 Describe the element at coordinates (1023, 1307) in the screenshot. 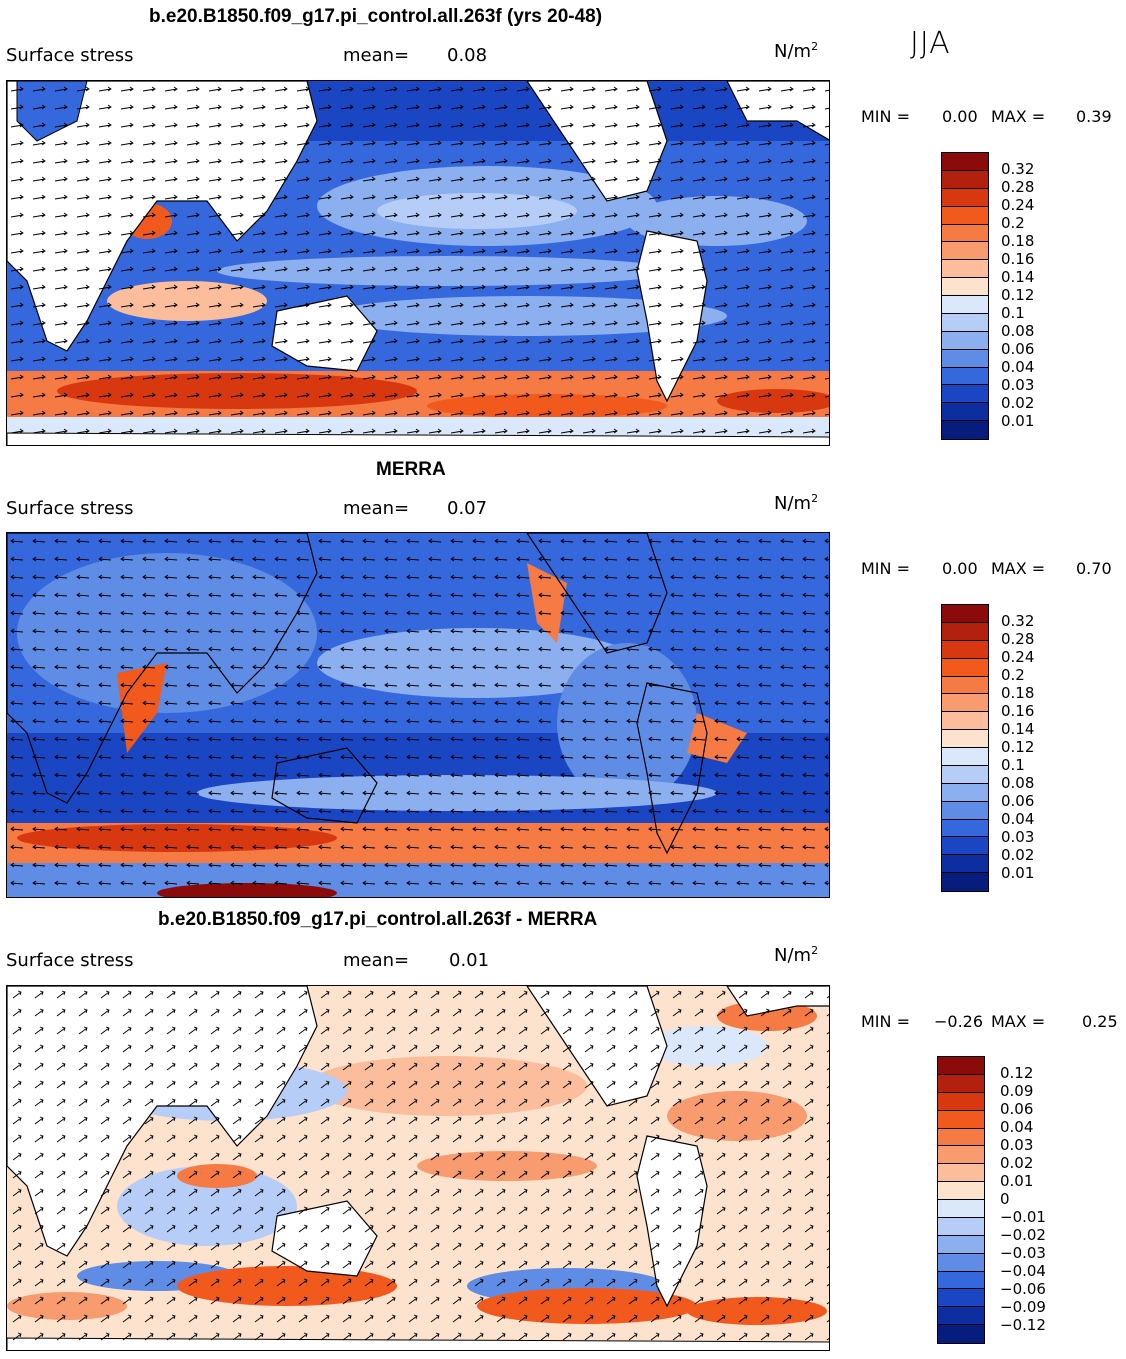

I see `colorbar-tick-label: −0.09` at that location.